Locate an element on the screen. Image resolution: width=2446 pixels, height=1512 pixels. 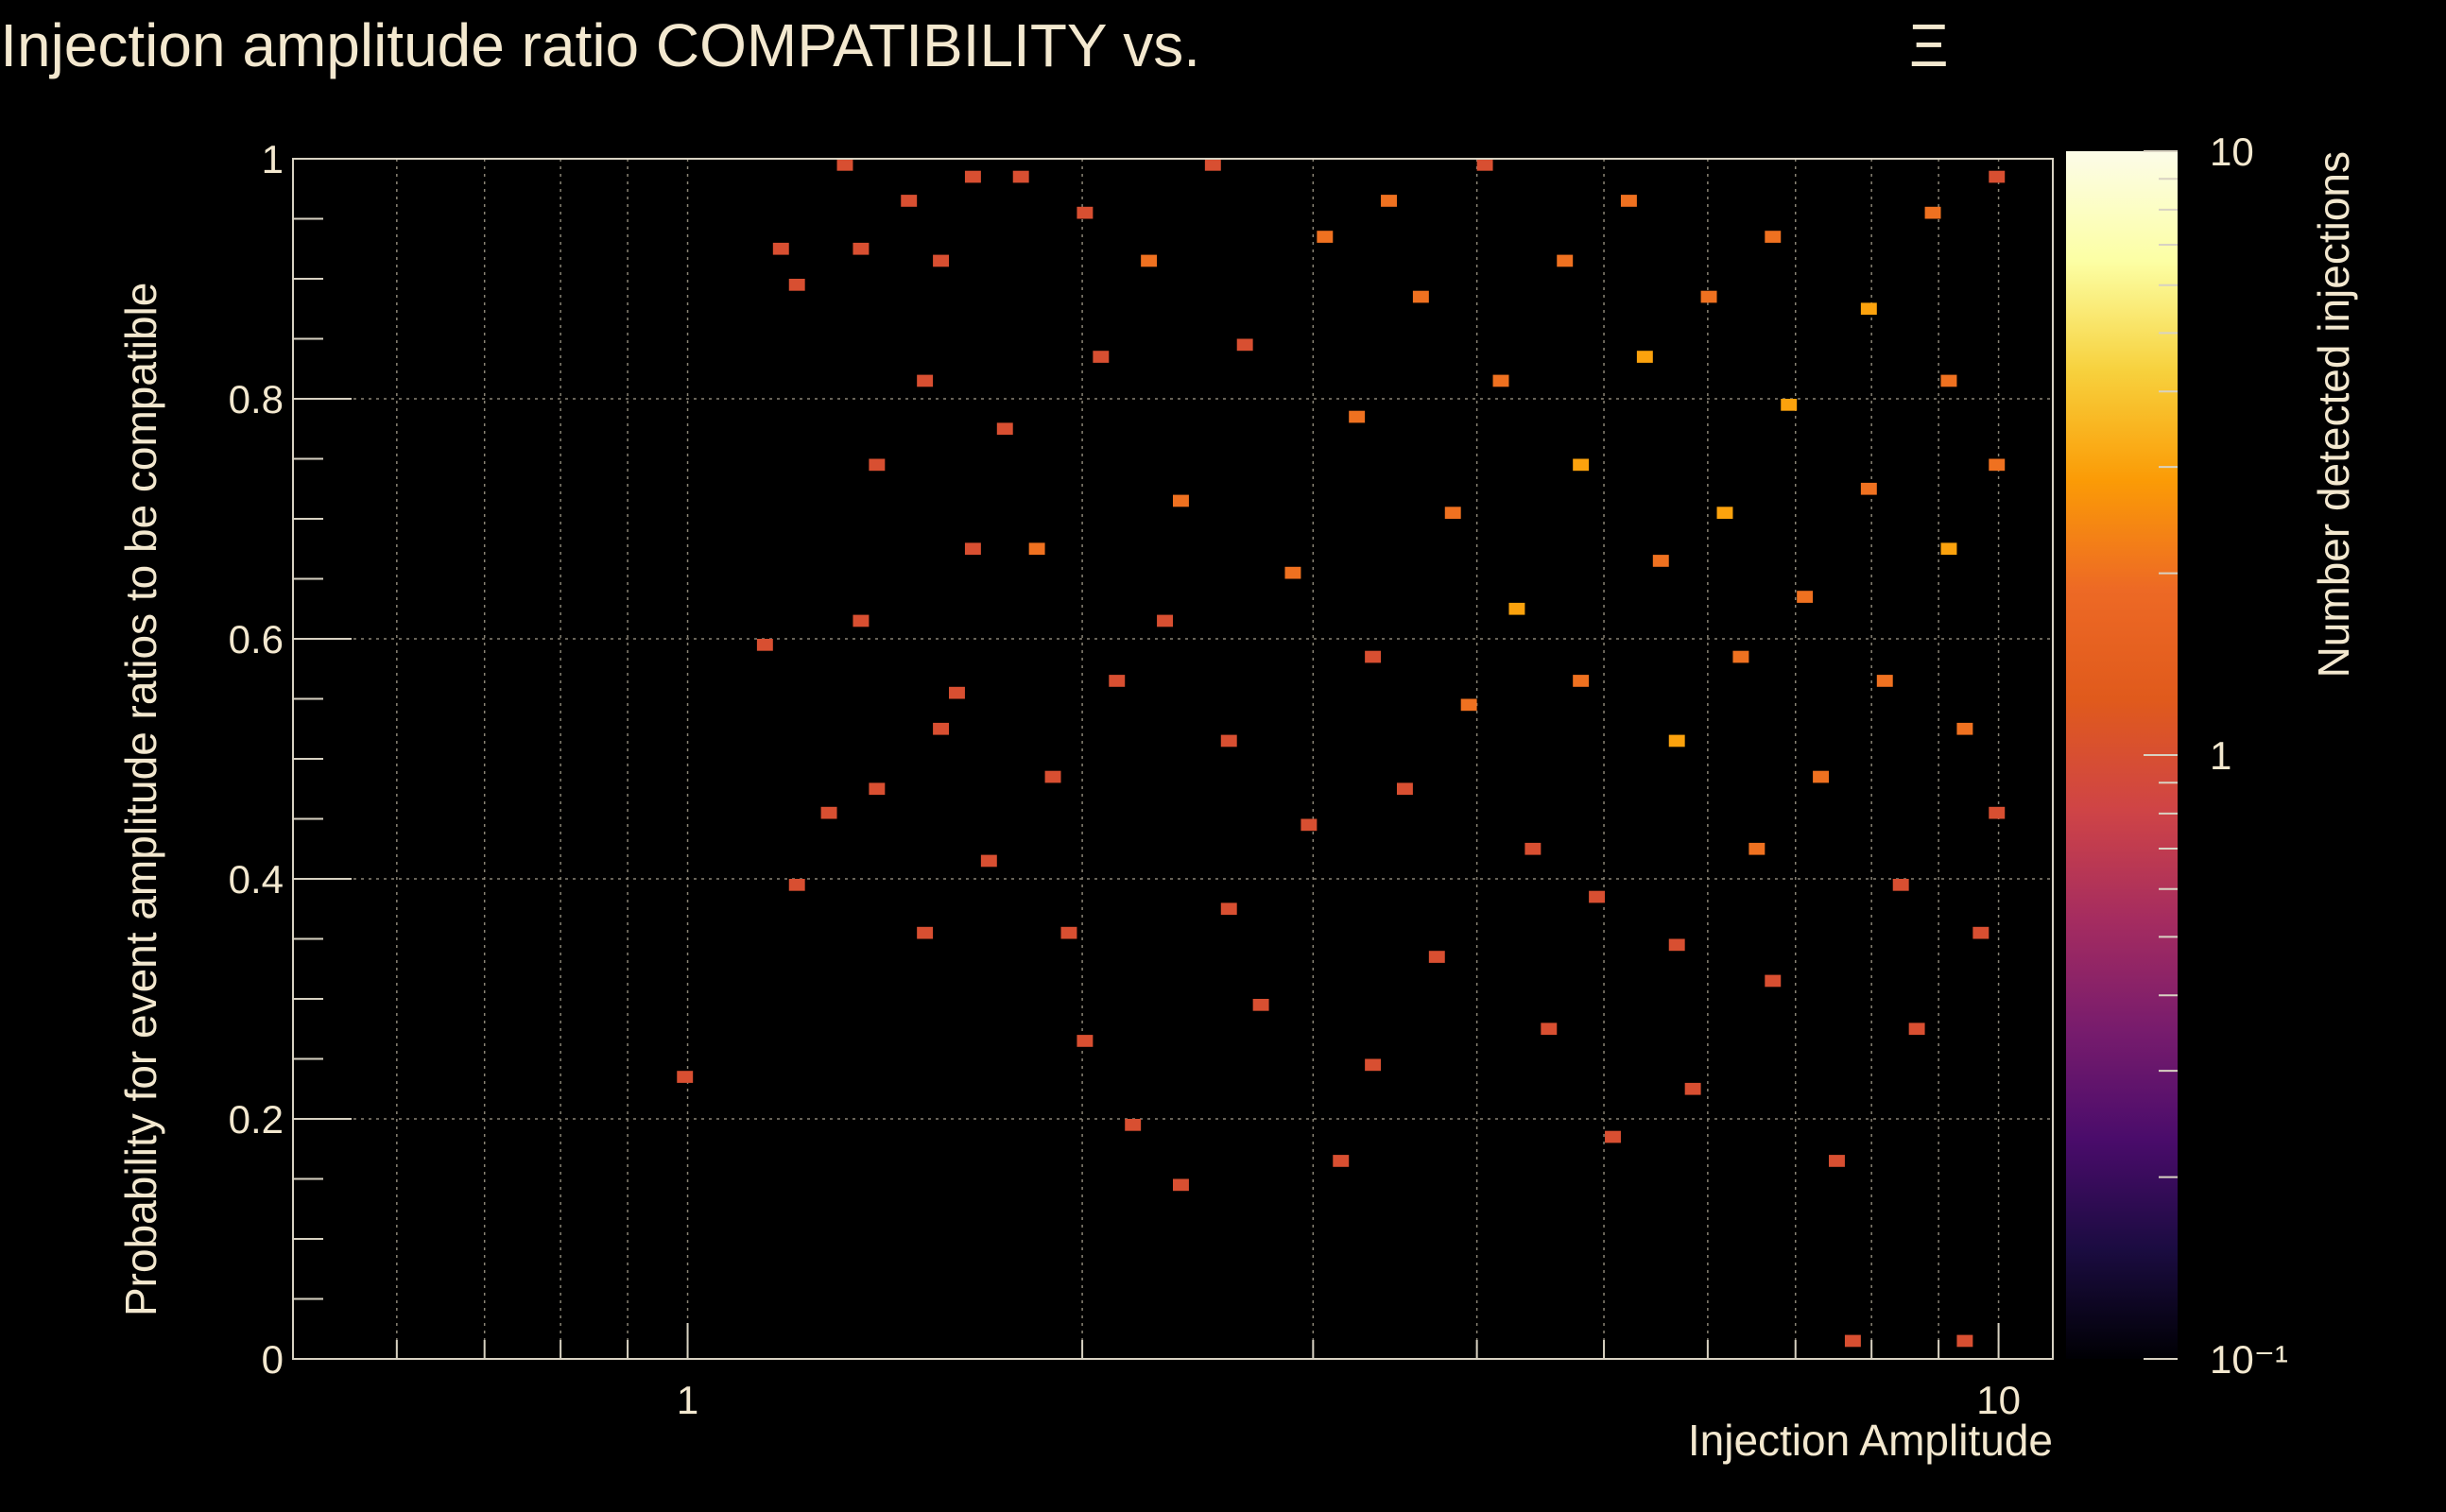
colorbar-tick-label: 10 is located at coordinates (2232, 151).